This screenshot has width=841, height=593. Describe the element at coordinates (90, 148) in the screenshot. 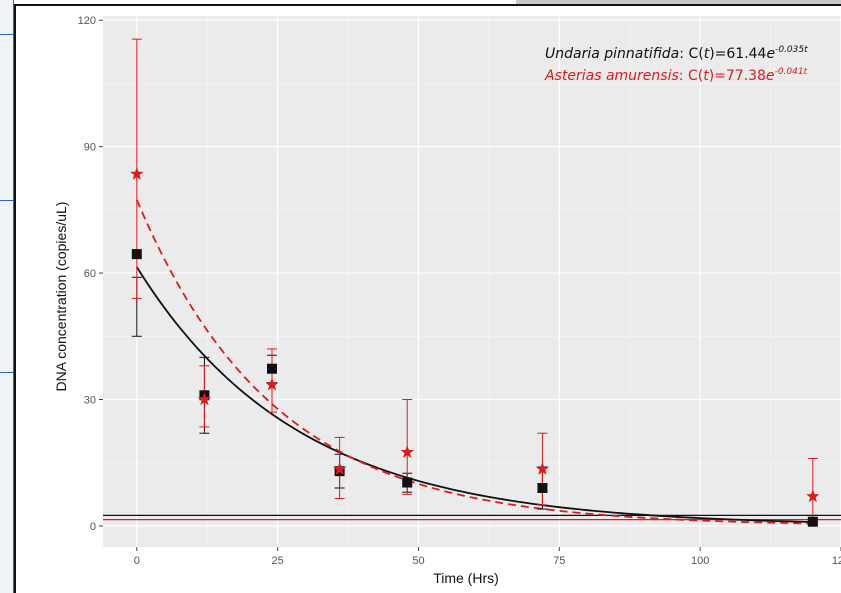

I see `y-tick-label: 90` at that location.